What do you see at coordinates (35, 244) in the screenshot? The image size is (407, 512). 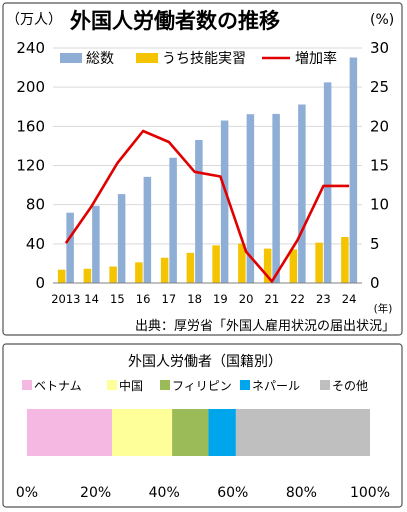 I see `left-axis-tick: 40` at bounding box center [35, 244].